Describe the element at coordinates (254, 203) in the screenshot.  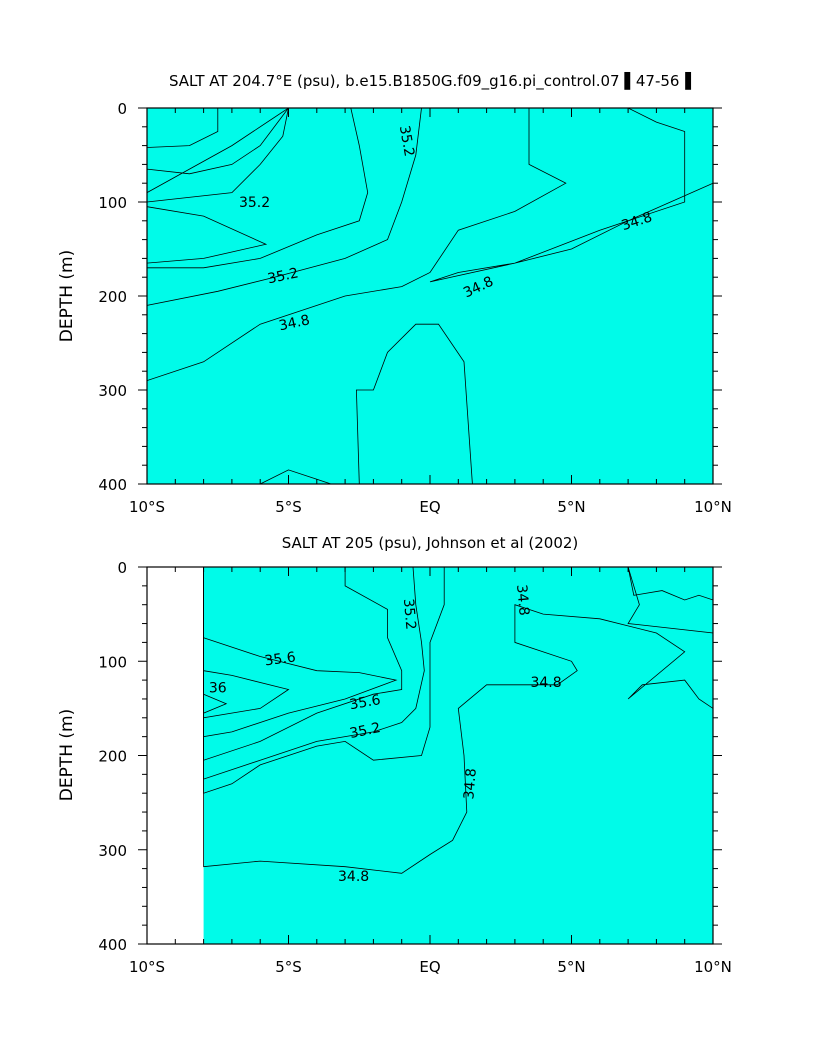
I see `top-contour-label-0: 35.2` at that location.